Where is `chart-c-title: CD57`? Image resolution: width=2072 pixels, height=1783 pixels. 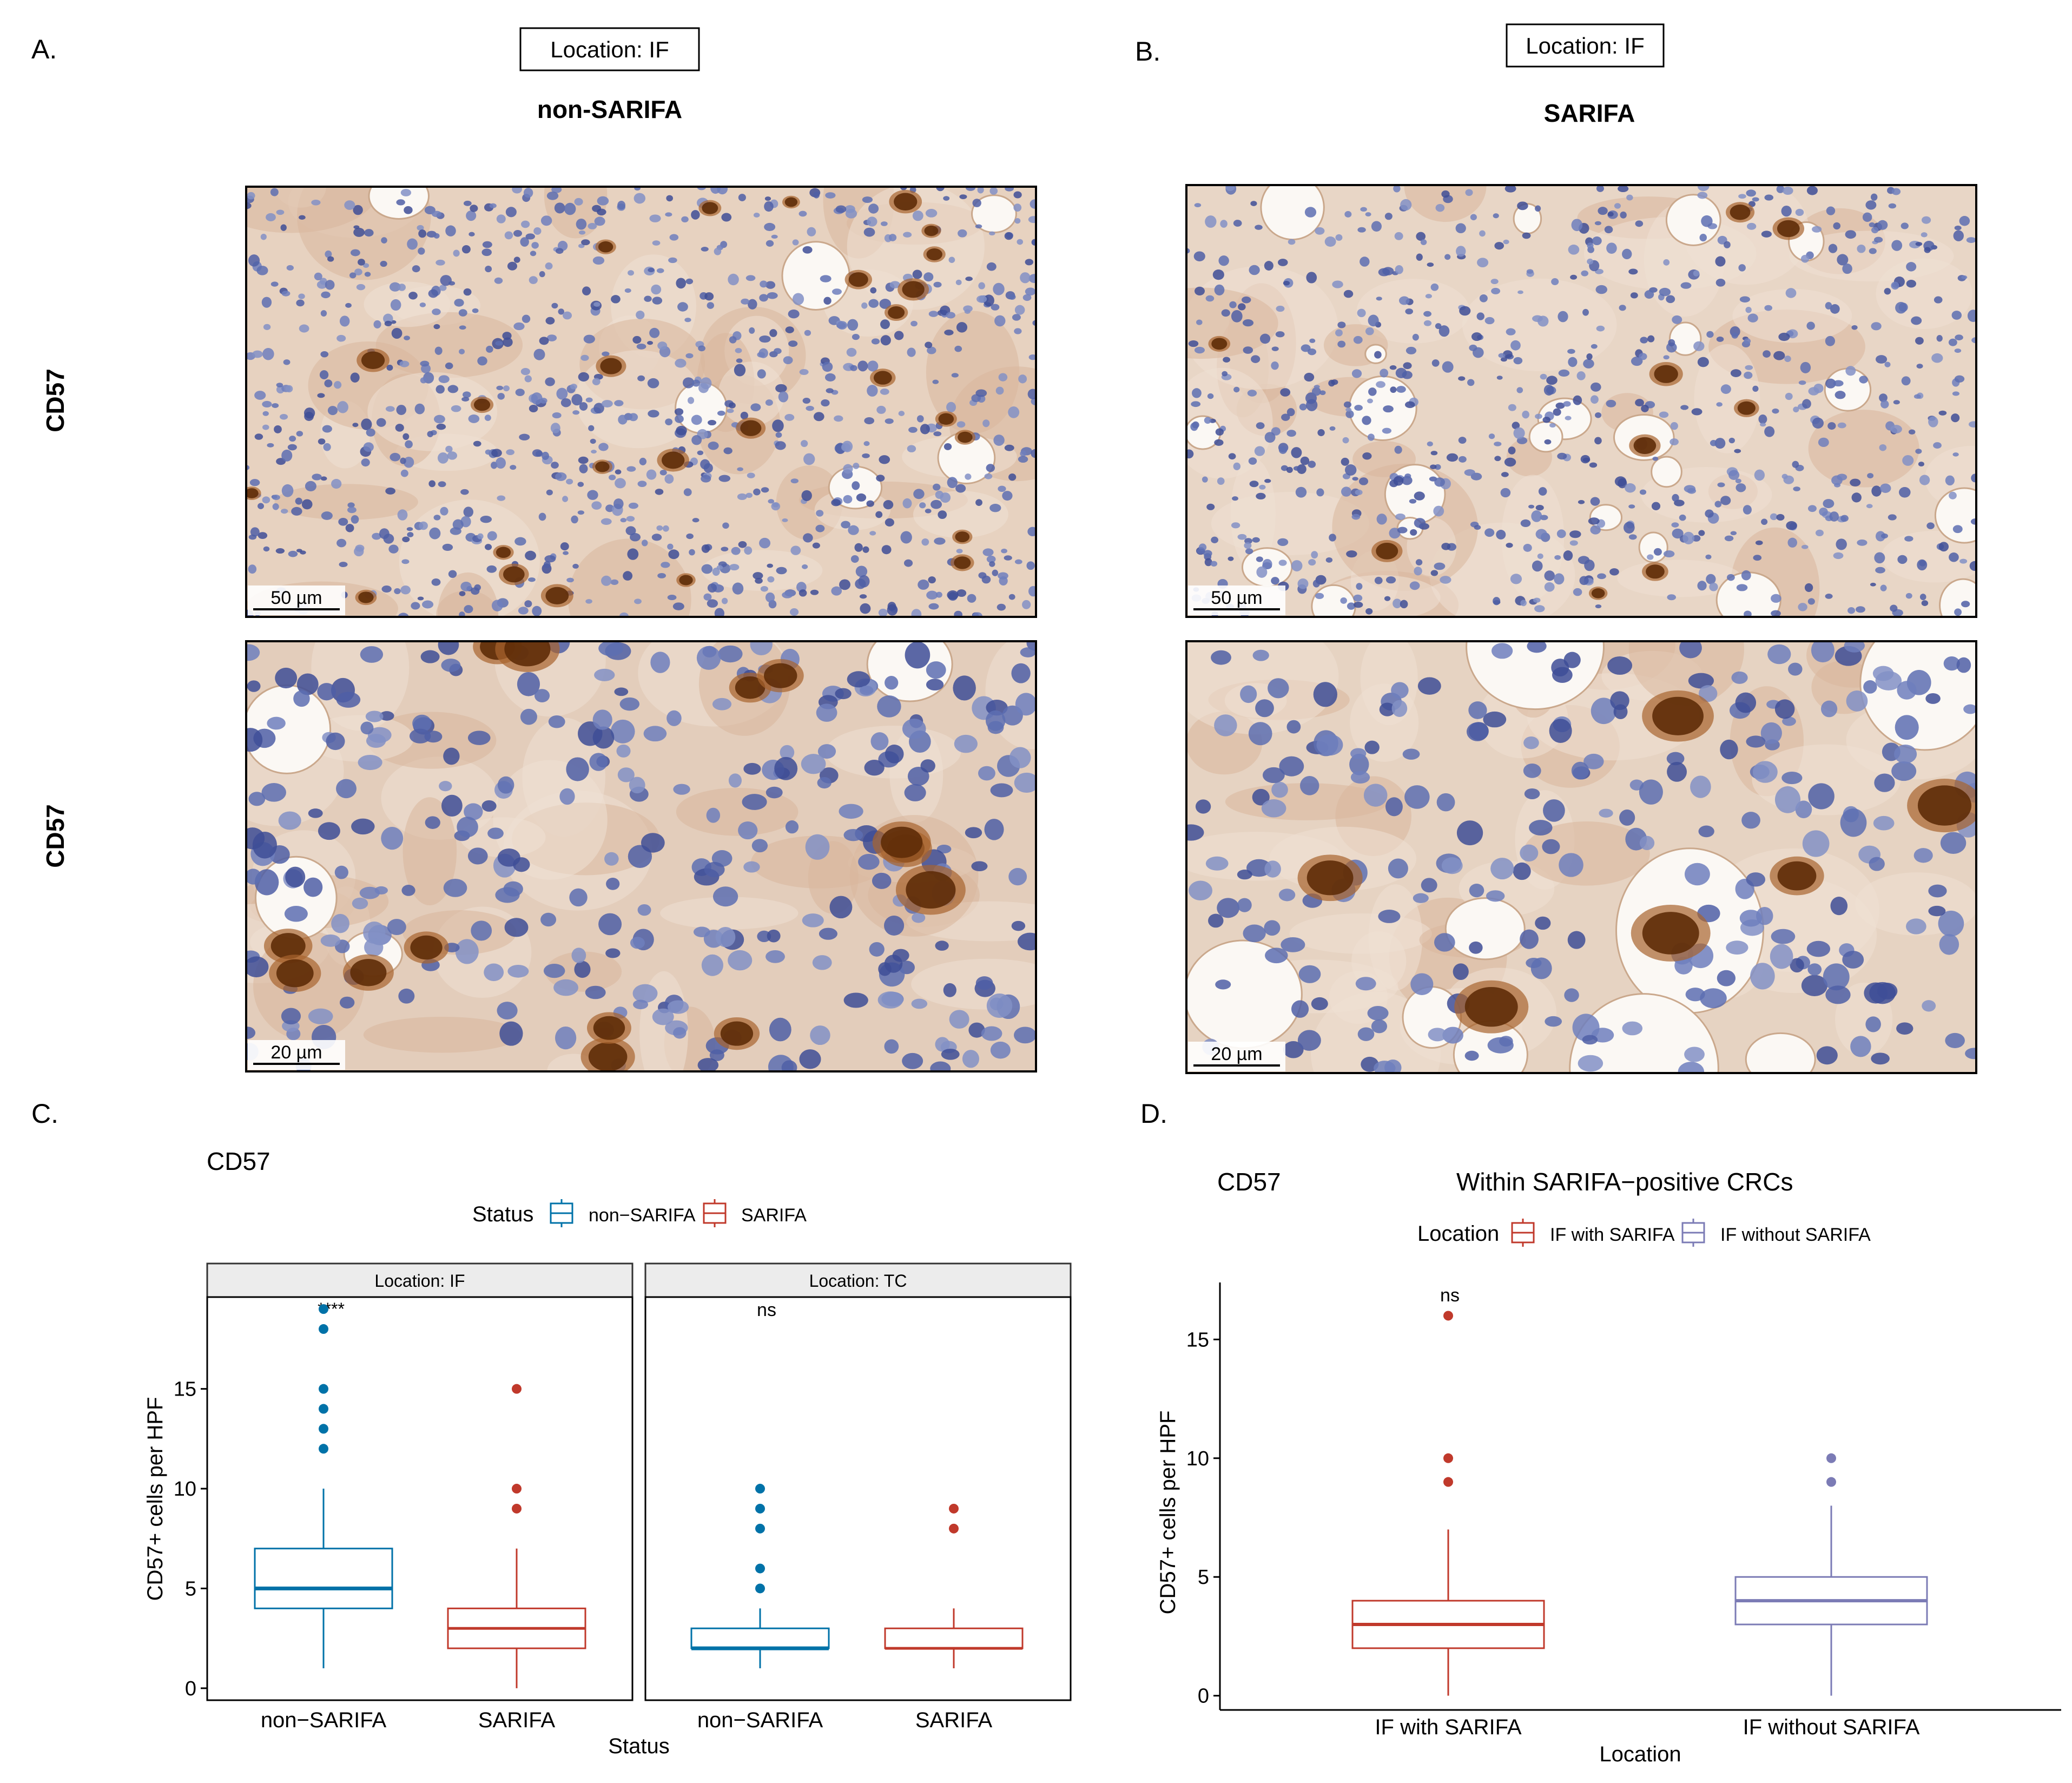
chart-c-title: CD57 is located at coordinates (238, 1161).